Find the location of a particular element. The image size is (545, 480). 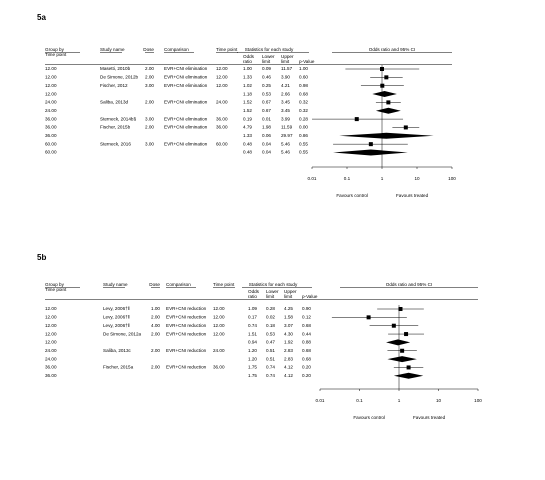

study-cell: De Simone, 2012b is located at coordinates (119, 77).